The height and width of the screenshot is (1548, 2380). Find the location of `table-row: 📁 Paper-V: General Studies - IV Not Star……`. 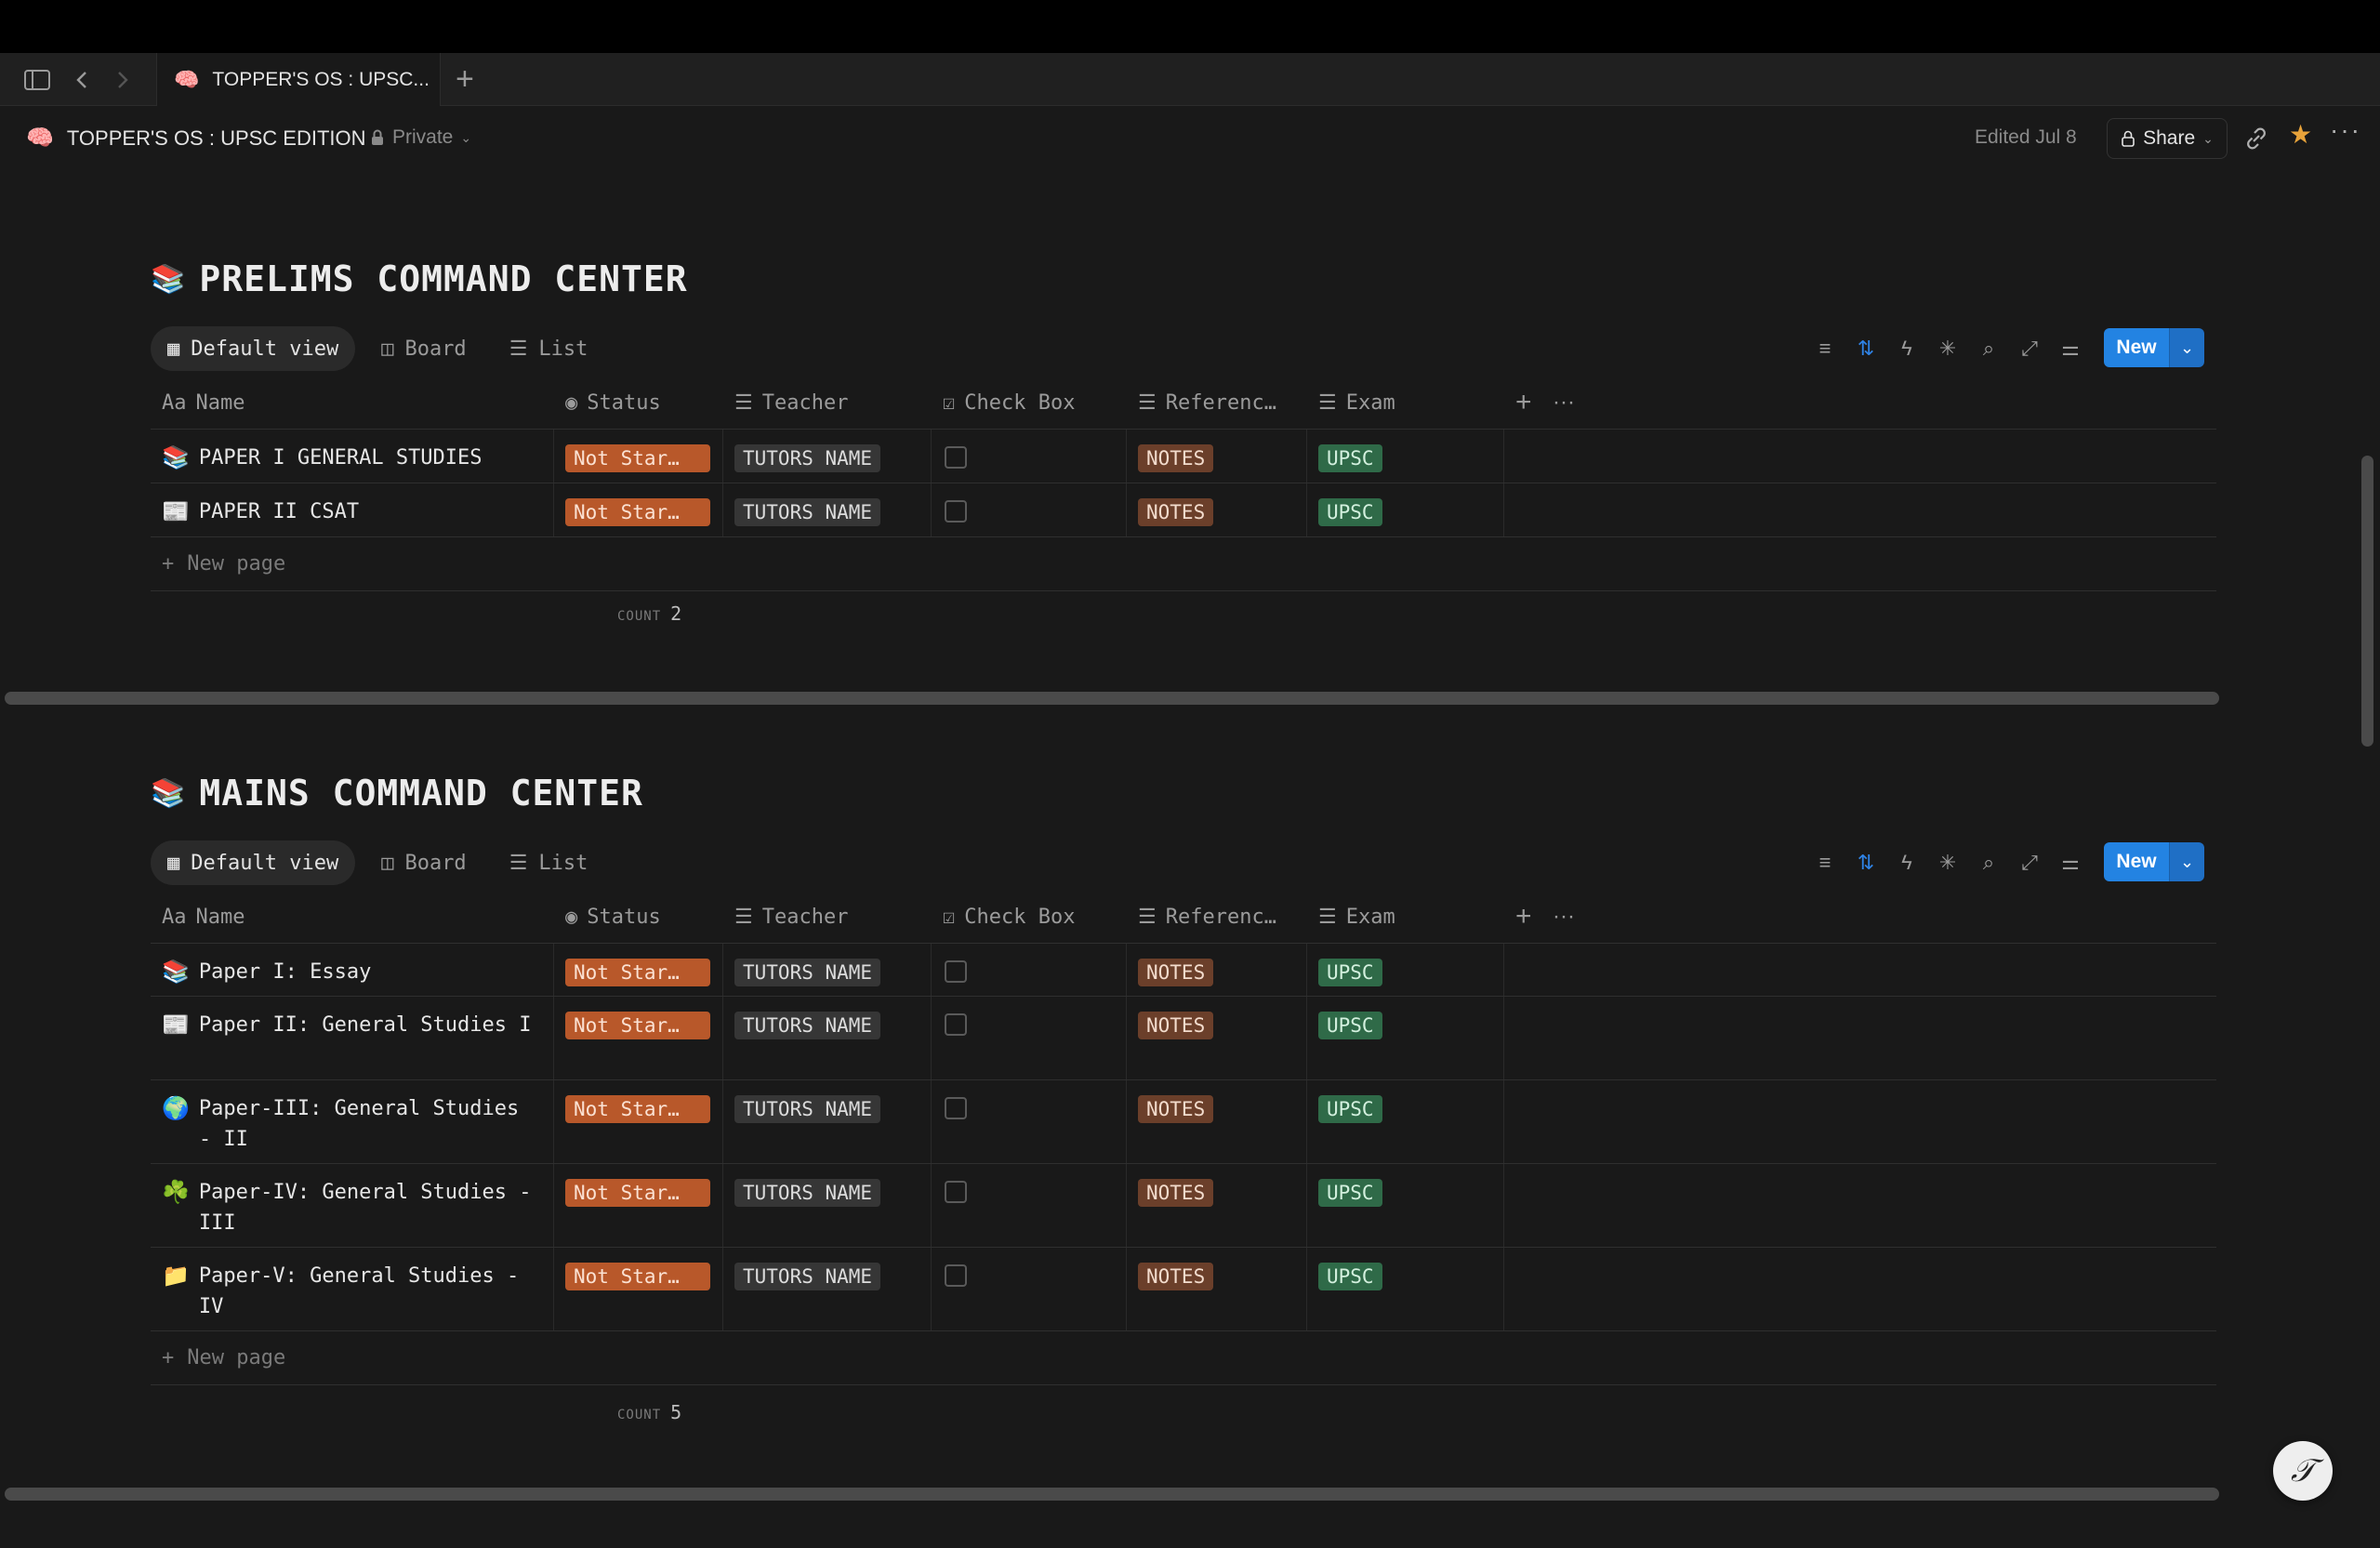

table-row: 📁 Paper-V: General Studies - IV Not Star…… is located at coordinates (1183, 1289).